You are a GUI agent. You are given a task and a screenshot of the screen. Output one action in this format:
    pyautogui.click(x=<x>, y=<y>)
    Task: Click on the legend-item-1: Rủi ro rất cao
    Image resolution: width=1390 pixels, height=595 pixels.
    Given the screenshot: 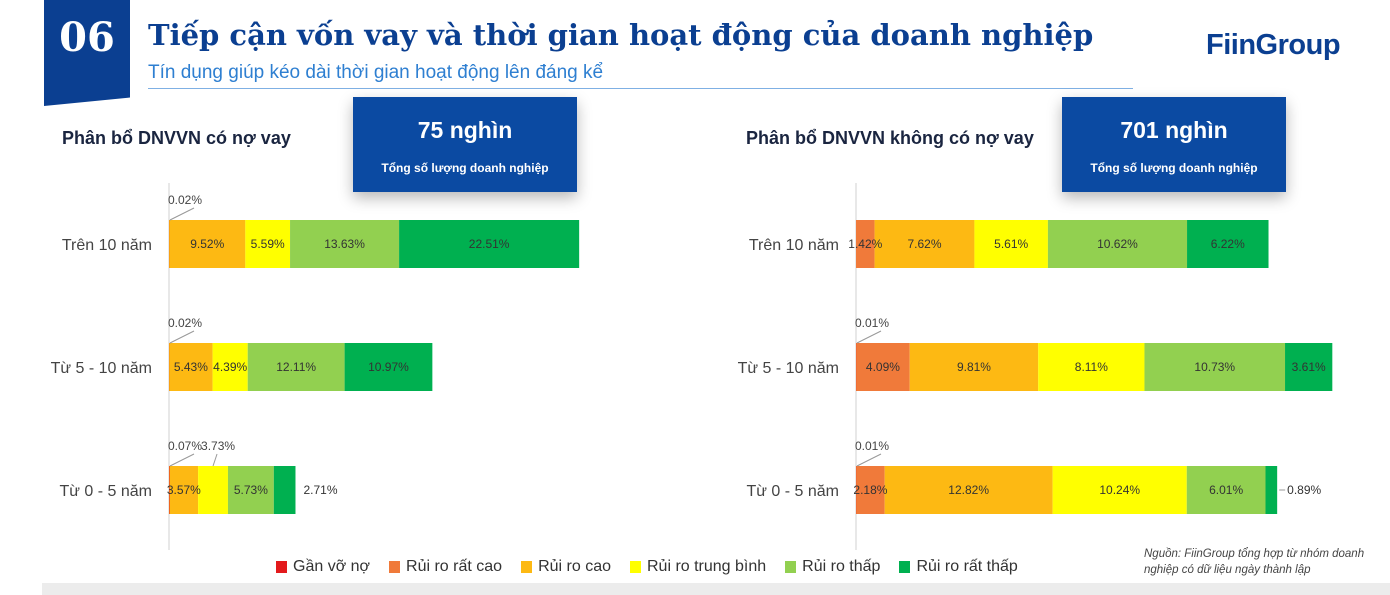 What is the action you would take?
    pyautogui.click(x=445, y=567)
    